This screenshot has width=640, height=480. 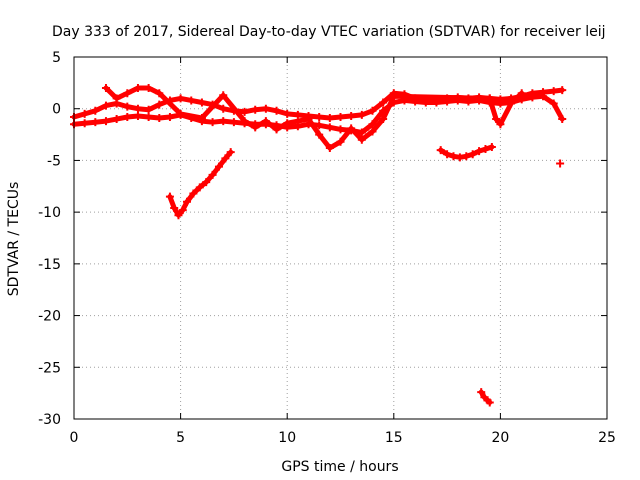 I want to click on x-tick-label: 25, so click(x=607, y=438).